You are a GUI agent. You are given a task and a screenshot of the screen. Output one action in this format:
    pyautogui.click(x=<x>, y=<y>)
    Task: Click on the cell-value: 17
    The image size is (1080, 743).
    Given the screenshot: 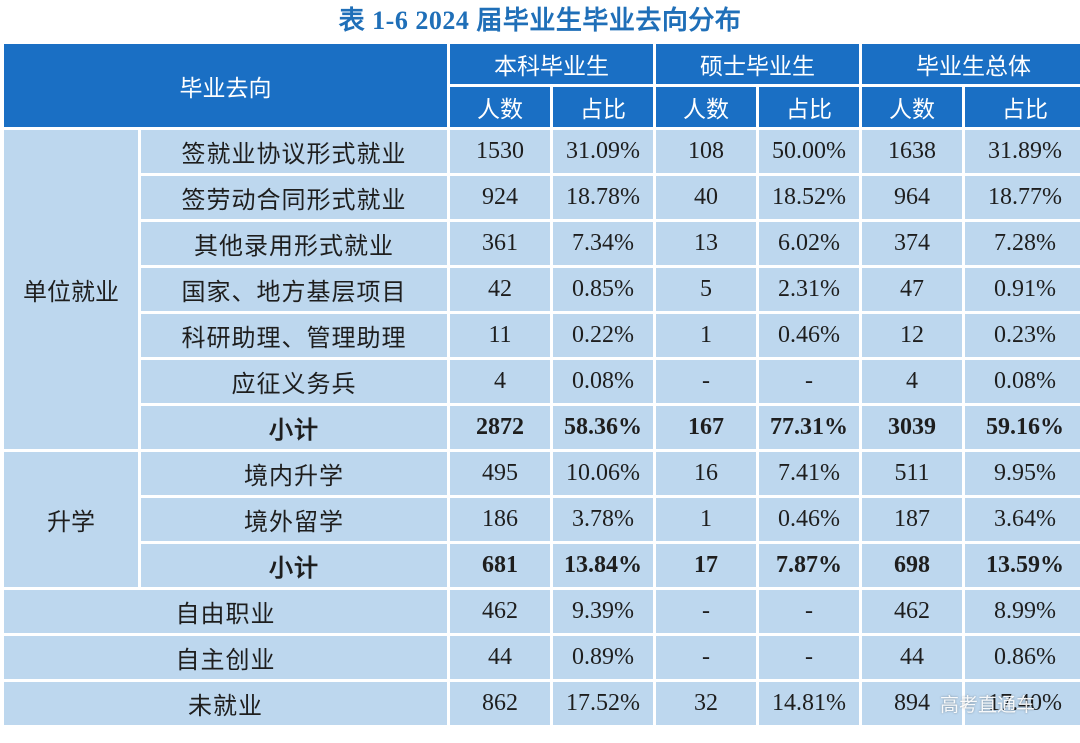 What is the action you would take?
    pyautogui.click(x=706, y=565)
    